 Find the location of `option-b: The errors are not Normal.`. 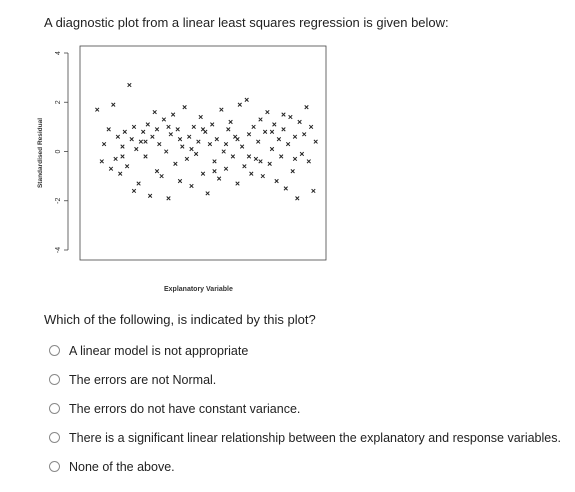

option-b: The errors are not Normal. is located at coordinates (305, 379).